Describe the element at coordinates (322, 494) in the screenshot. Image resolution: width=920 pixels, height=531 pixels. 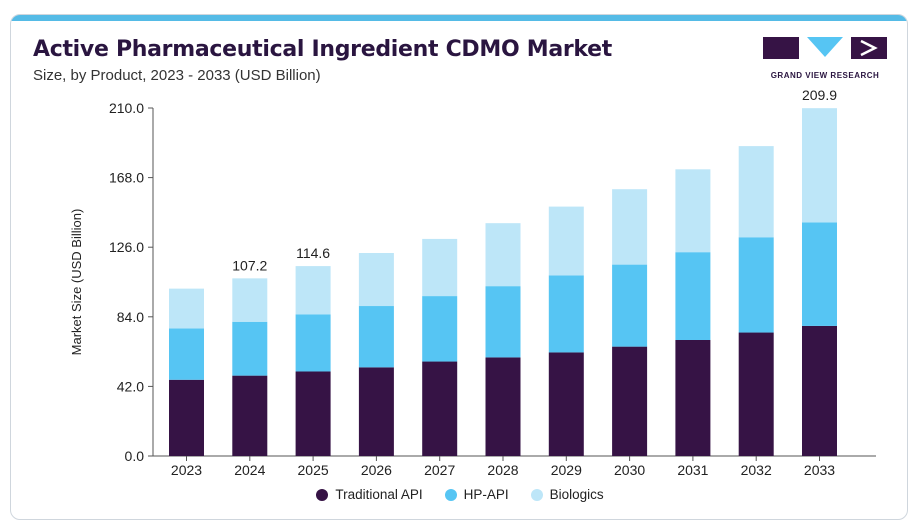
I see `legend-swatch-traditional-api` at that location.